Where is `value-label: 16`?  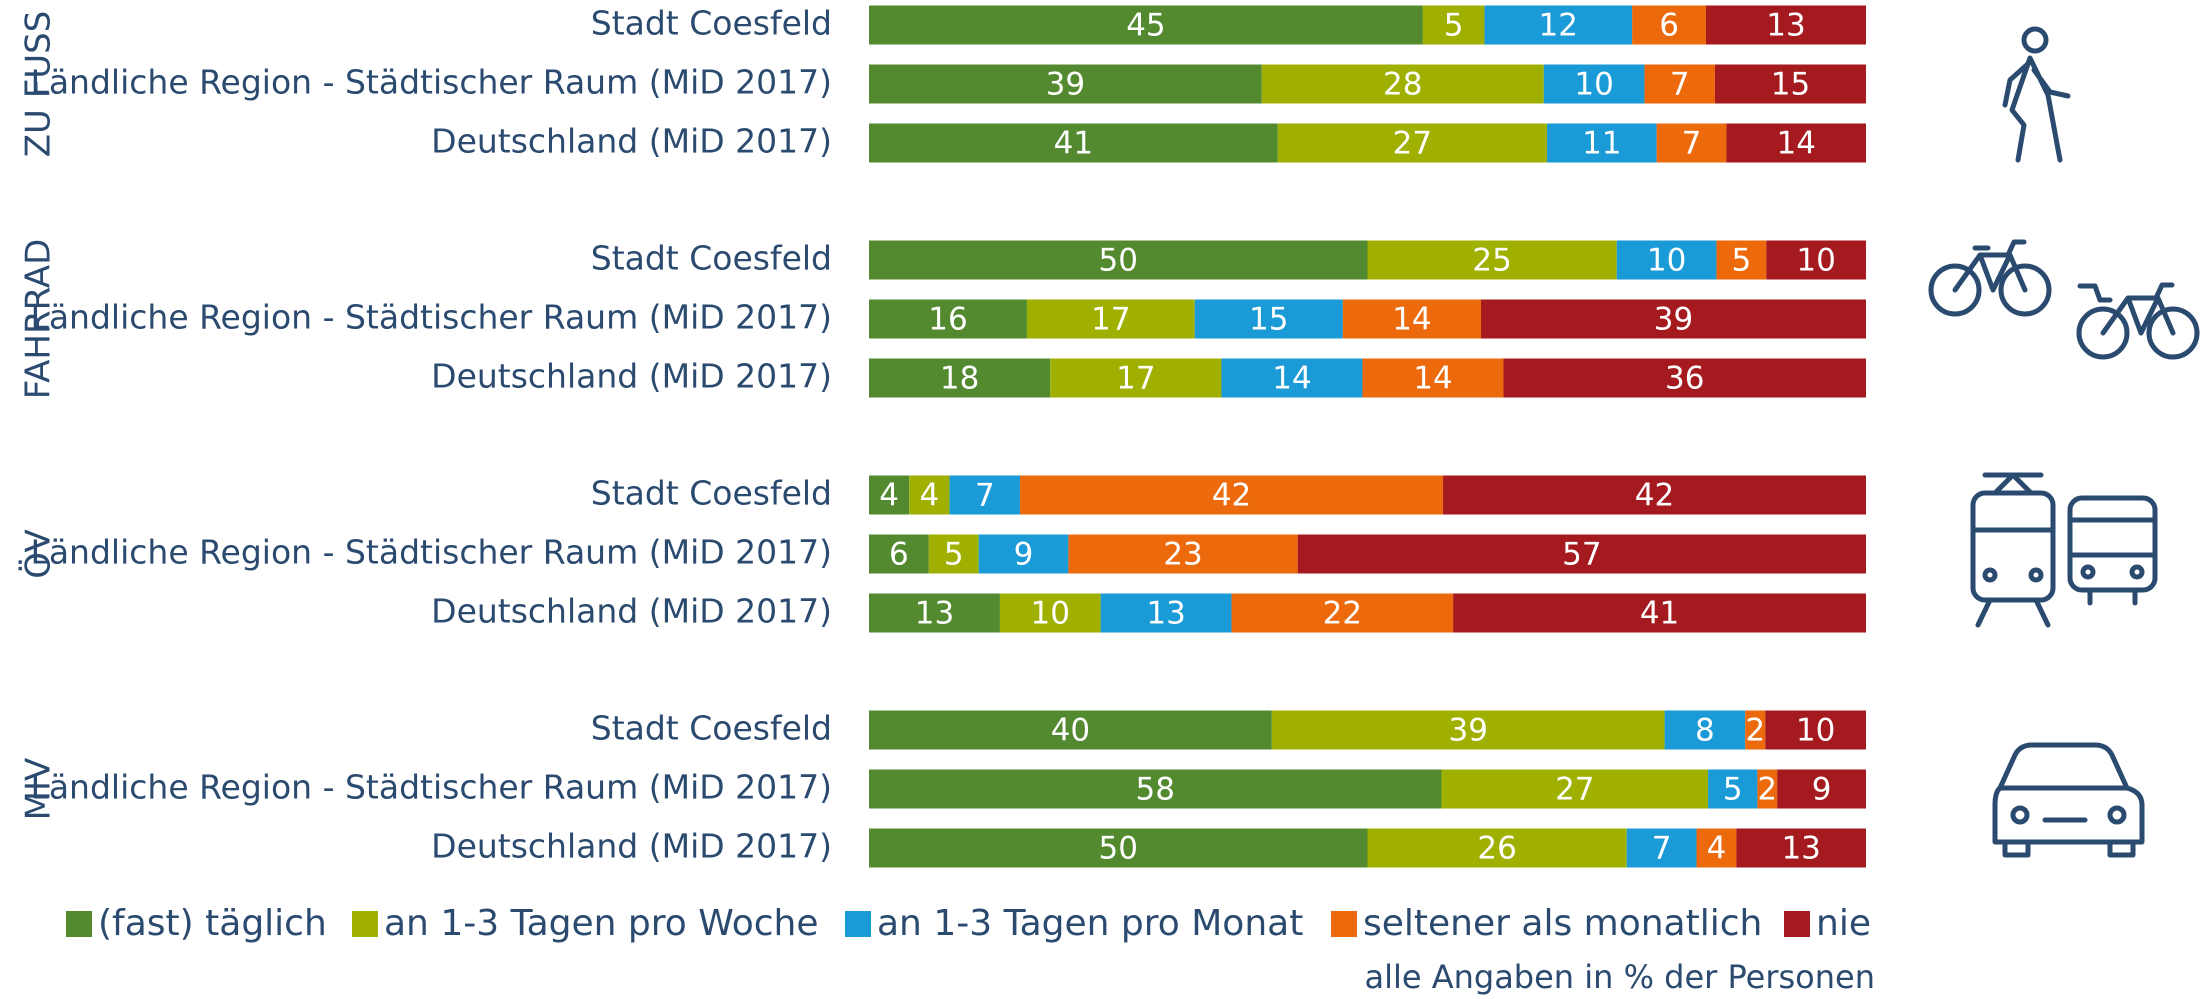 value-label: 16 is located at coordinates (947, 320).